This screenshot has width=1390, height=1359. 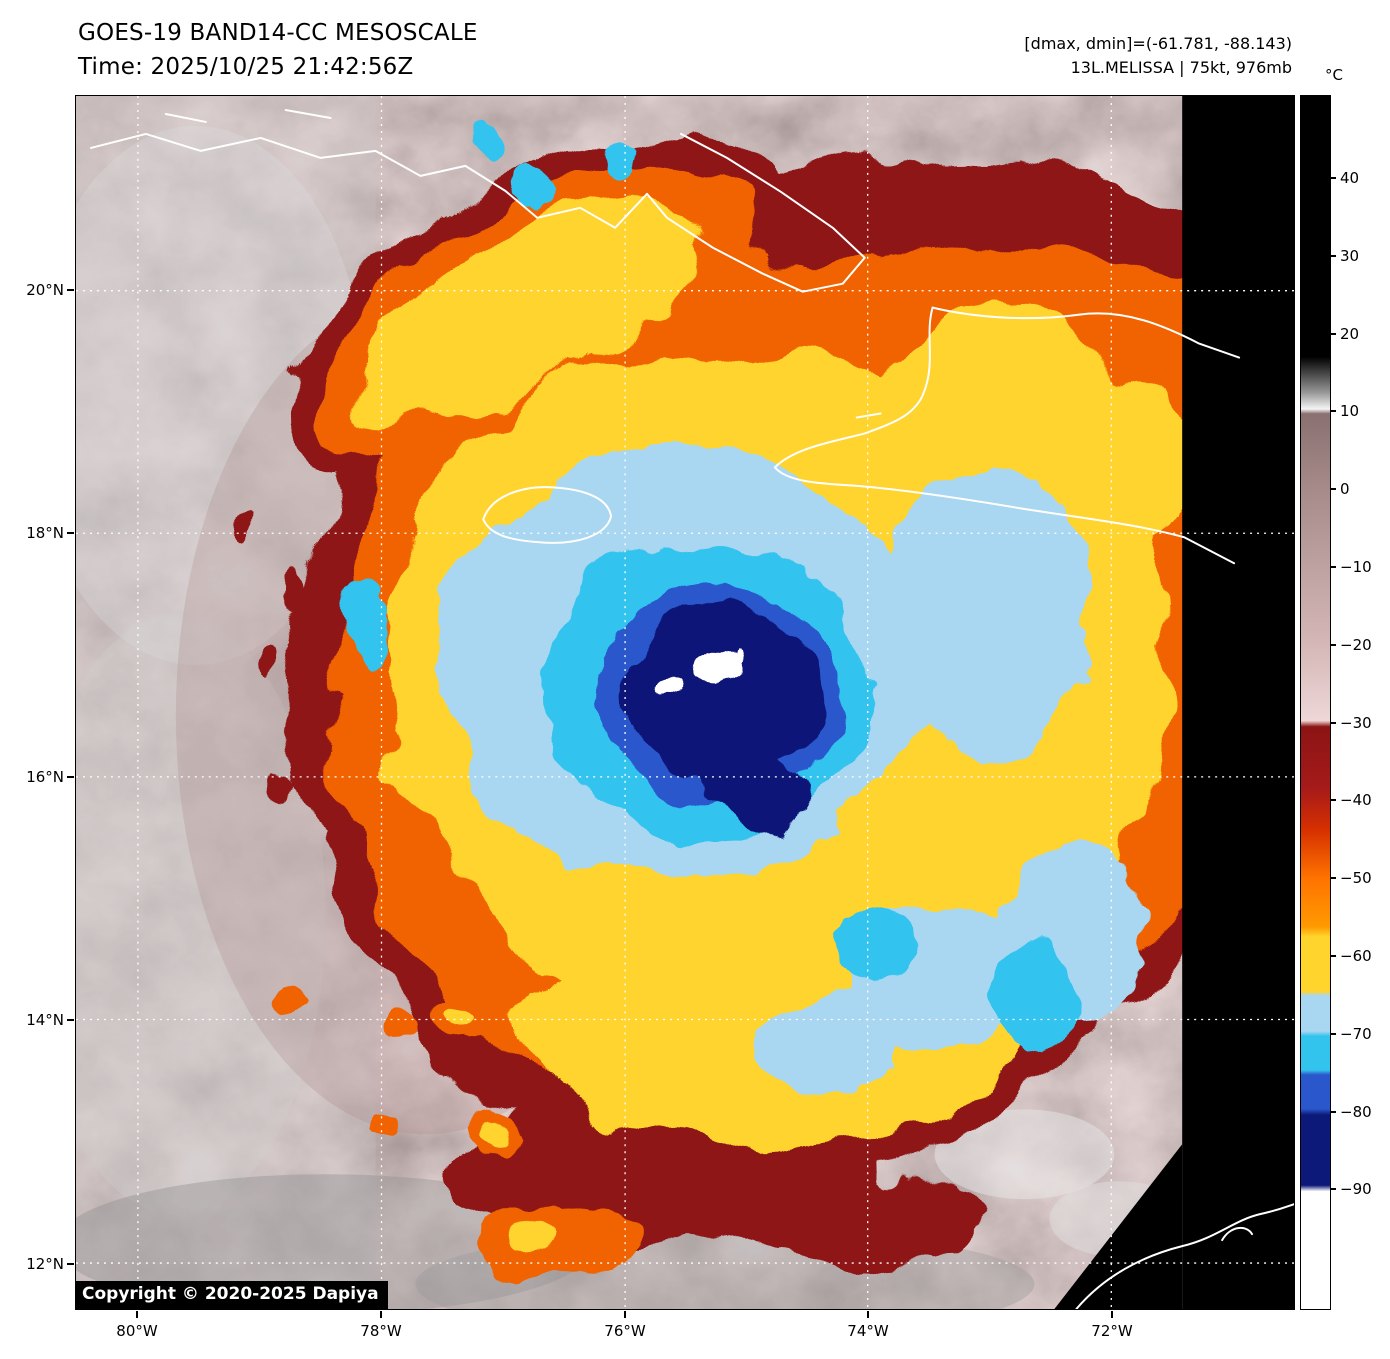 What do you see at coordinates (1112, 1331) in the screenshot?
I see `x-tick-label: 72°W` at bounding box center [1112, 1331].